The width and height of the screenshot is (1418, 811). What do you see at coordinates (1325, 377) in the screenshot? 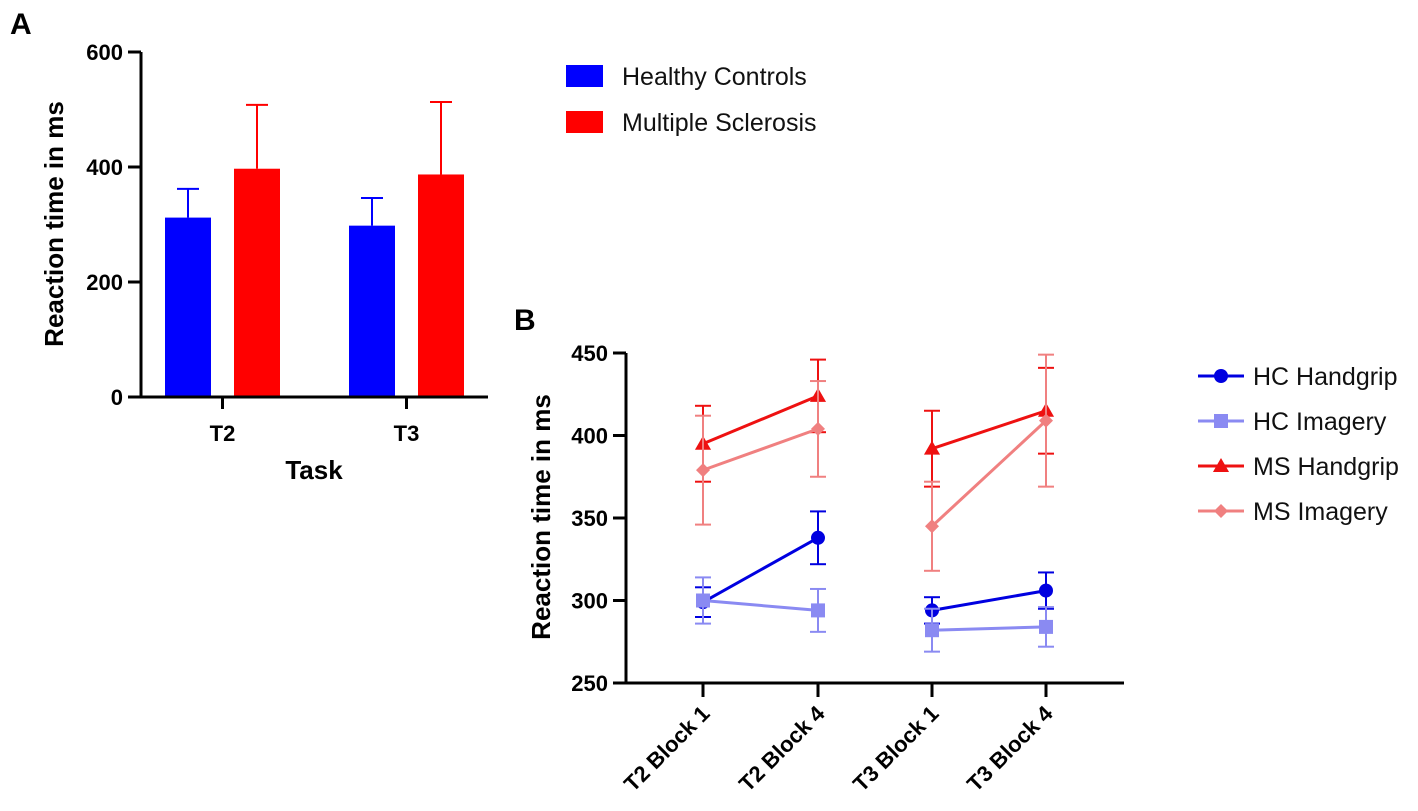
I see `legend-label: HC Handgrip` at bounding box center [1325, 377].